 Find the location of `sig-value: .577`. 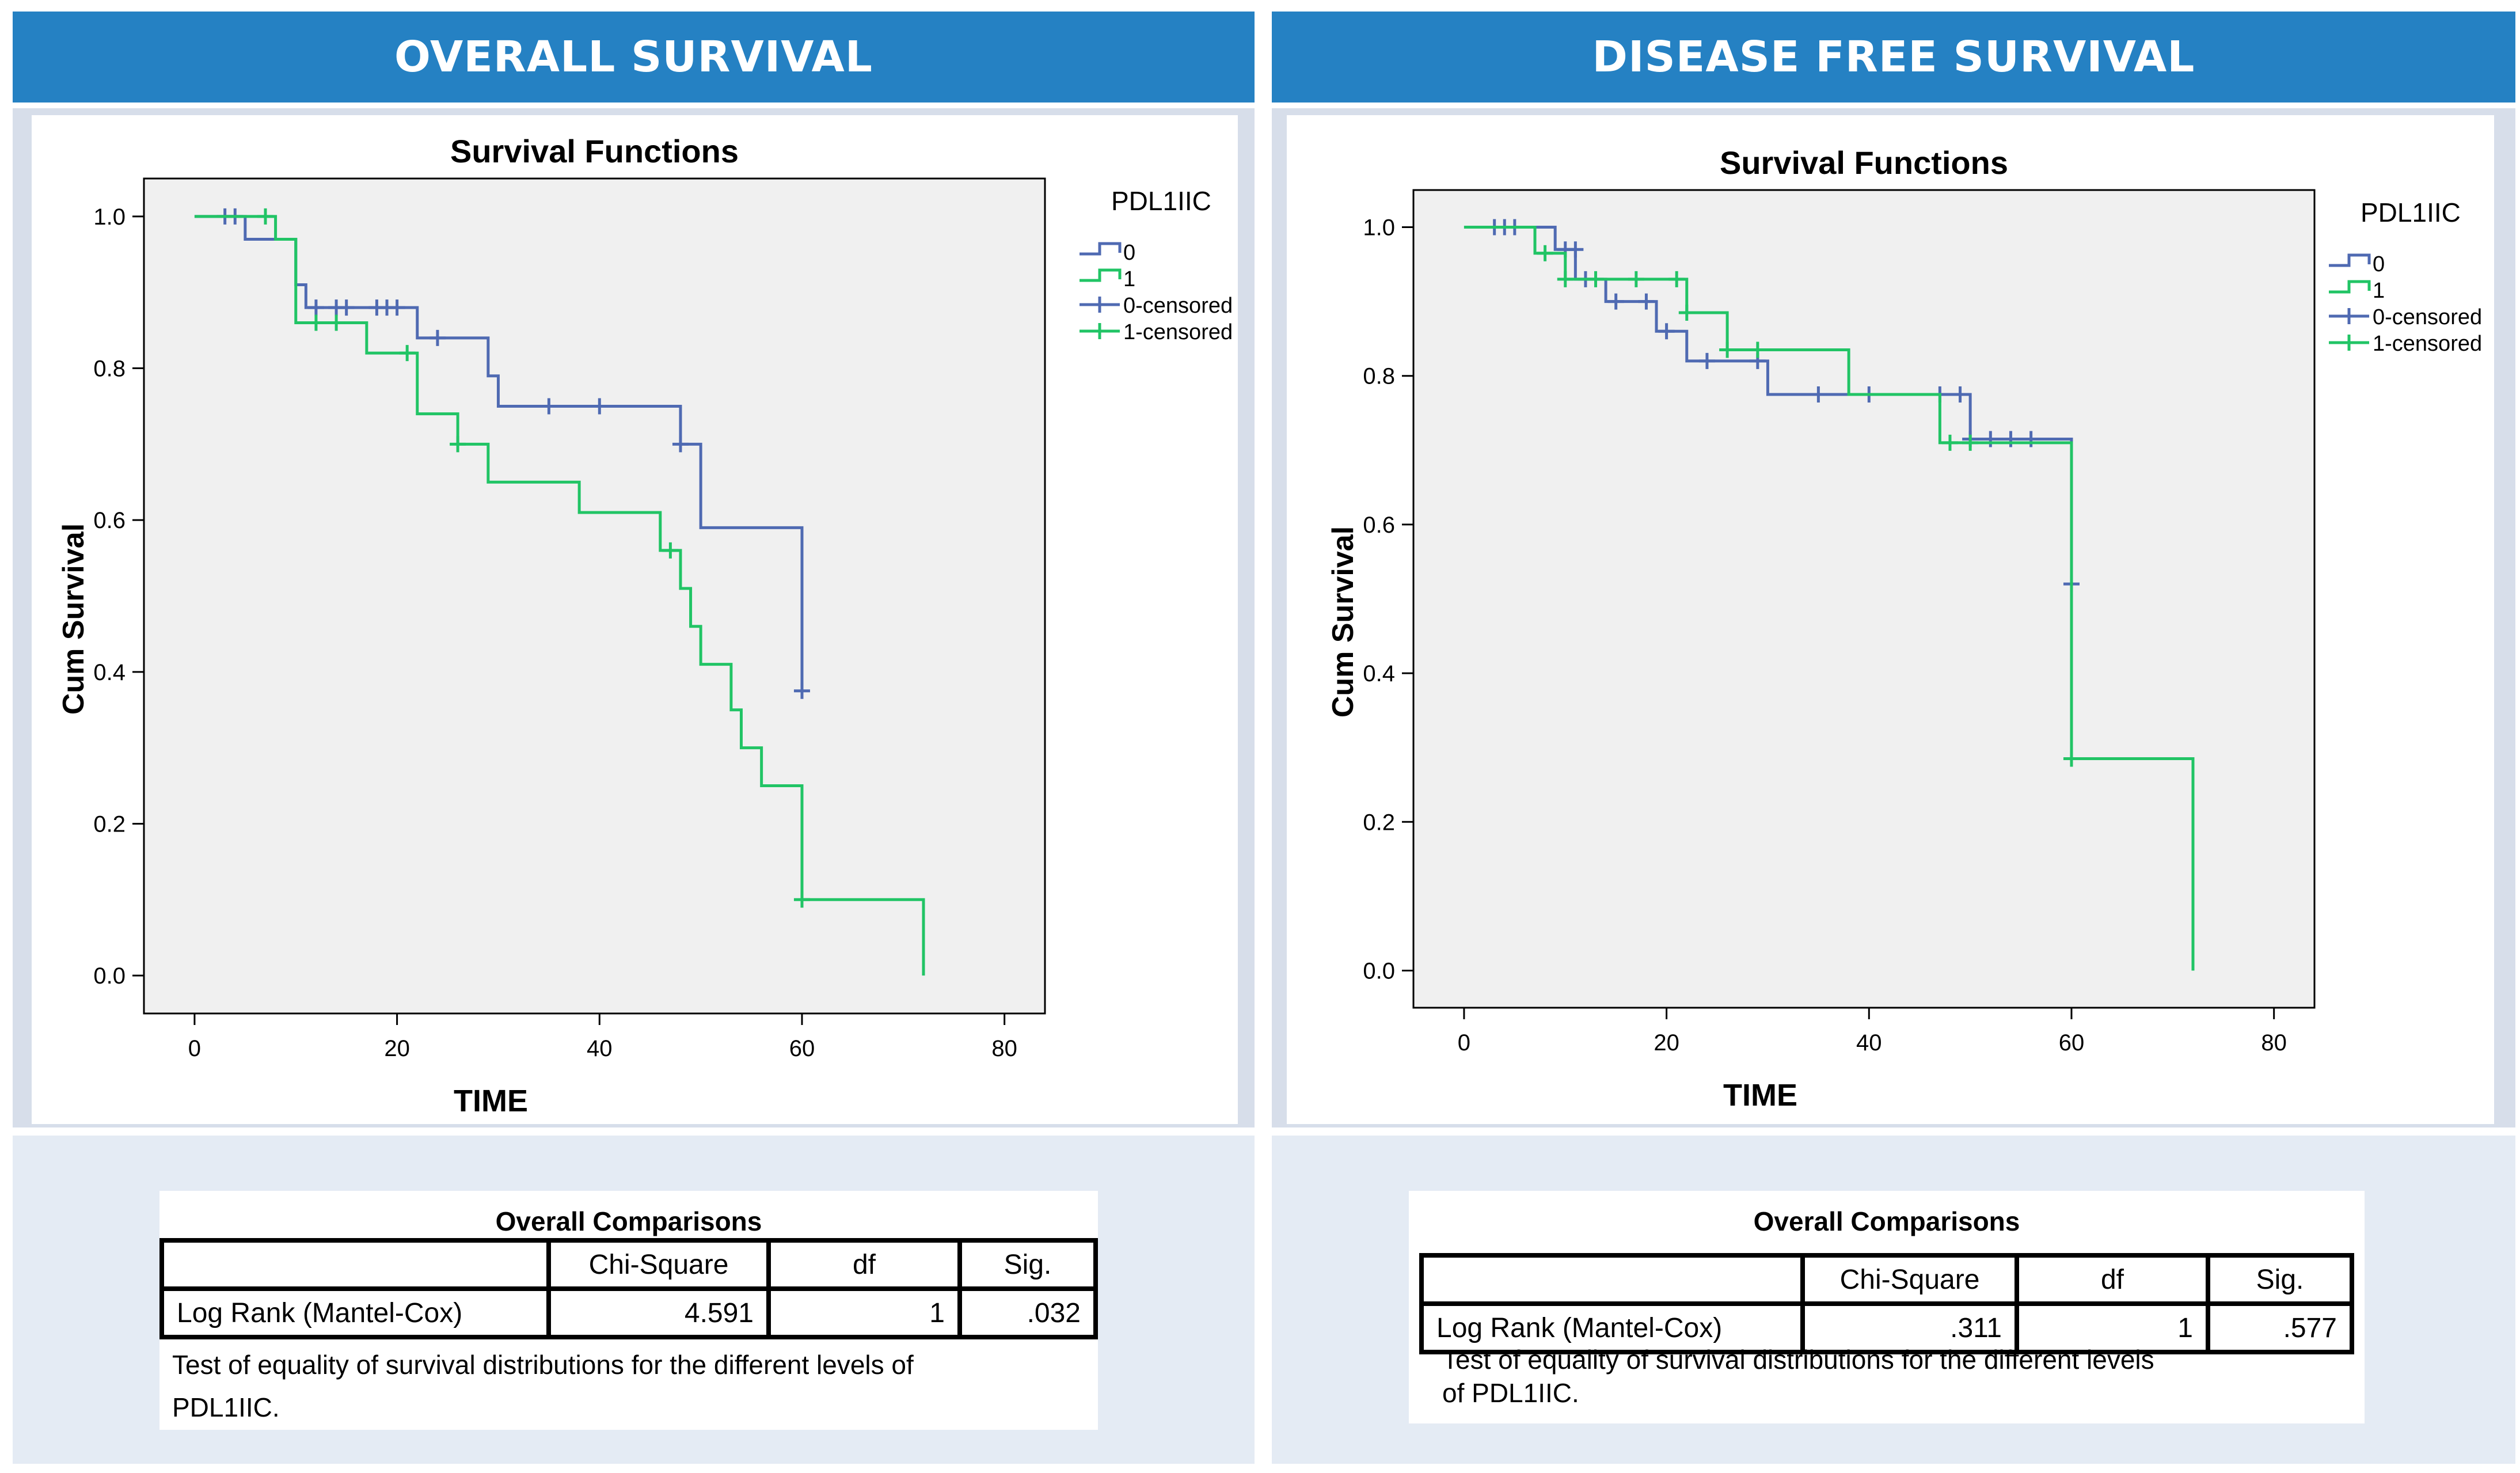

sig-value: .577 is located at coordinates (2280, 1327).